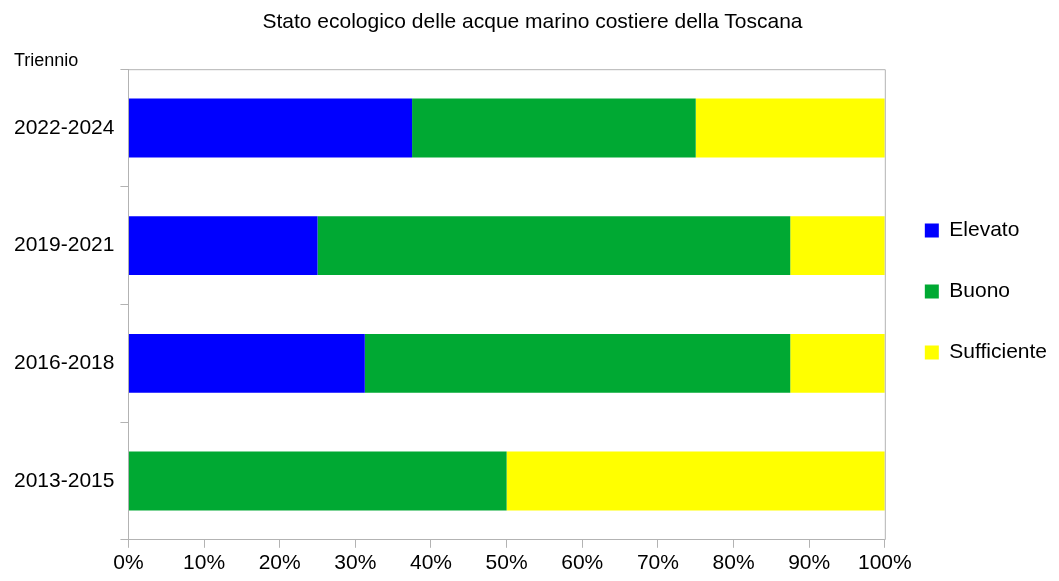  Describe the element at coordinates (980, 290) in the screenshot. I see `legend-label: Buono` at that location.